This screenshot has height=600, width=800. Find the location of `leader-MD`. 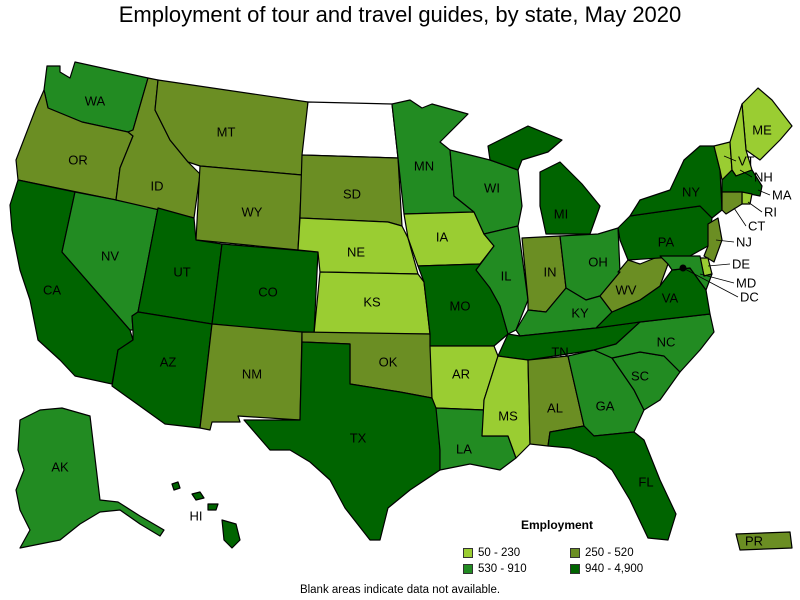

leader-MD is located at coordinates (717, 278).